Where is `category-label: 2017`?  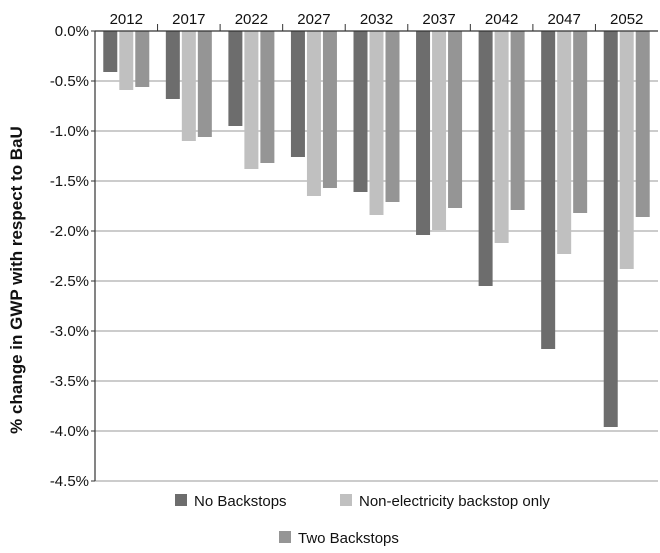
category-label: 2017 is located at coordinates (188, 19).